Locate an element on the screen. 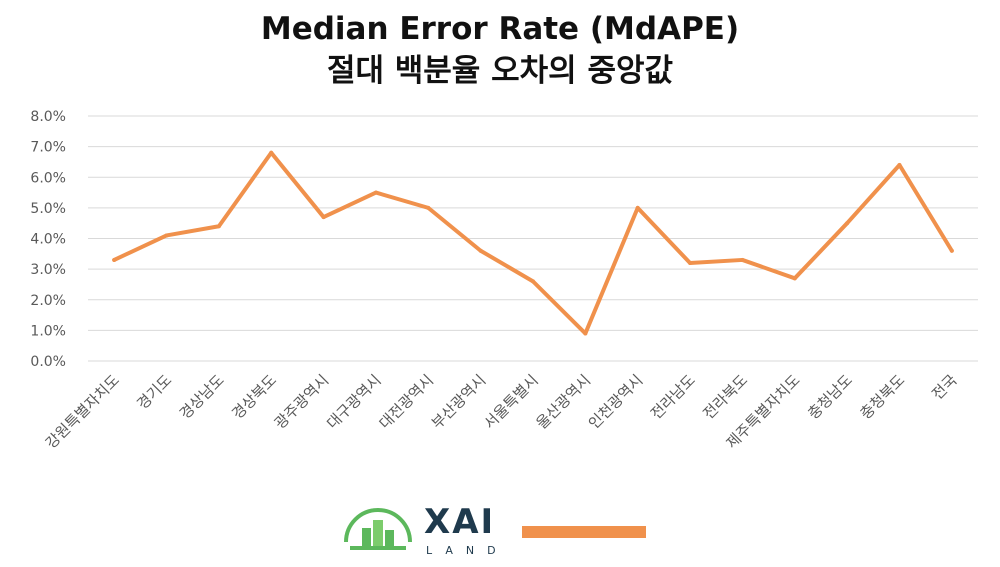  x-tick-label: 서울특별시 is located at coordinates (511, 402).